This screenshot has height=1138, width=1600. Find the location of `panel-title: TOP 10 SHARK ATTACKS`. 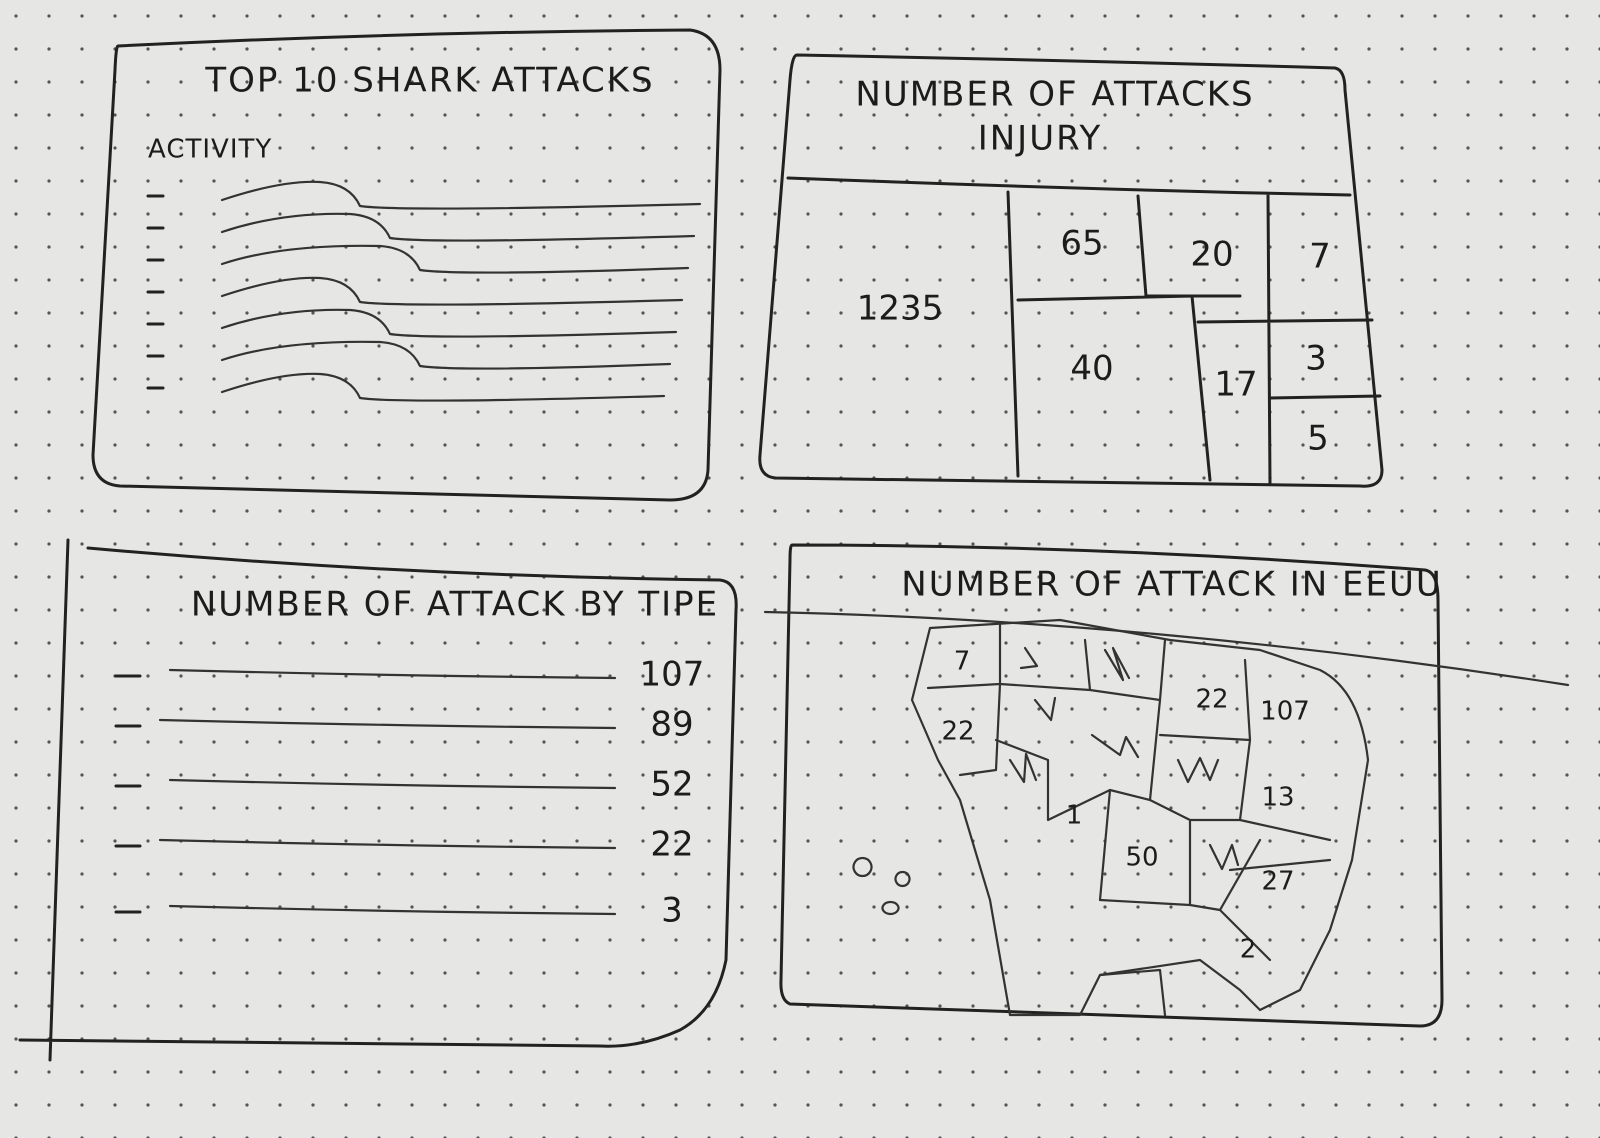

panel-title: TOP 10 SHARK ATTACKS is located at coordinates (429, 81).